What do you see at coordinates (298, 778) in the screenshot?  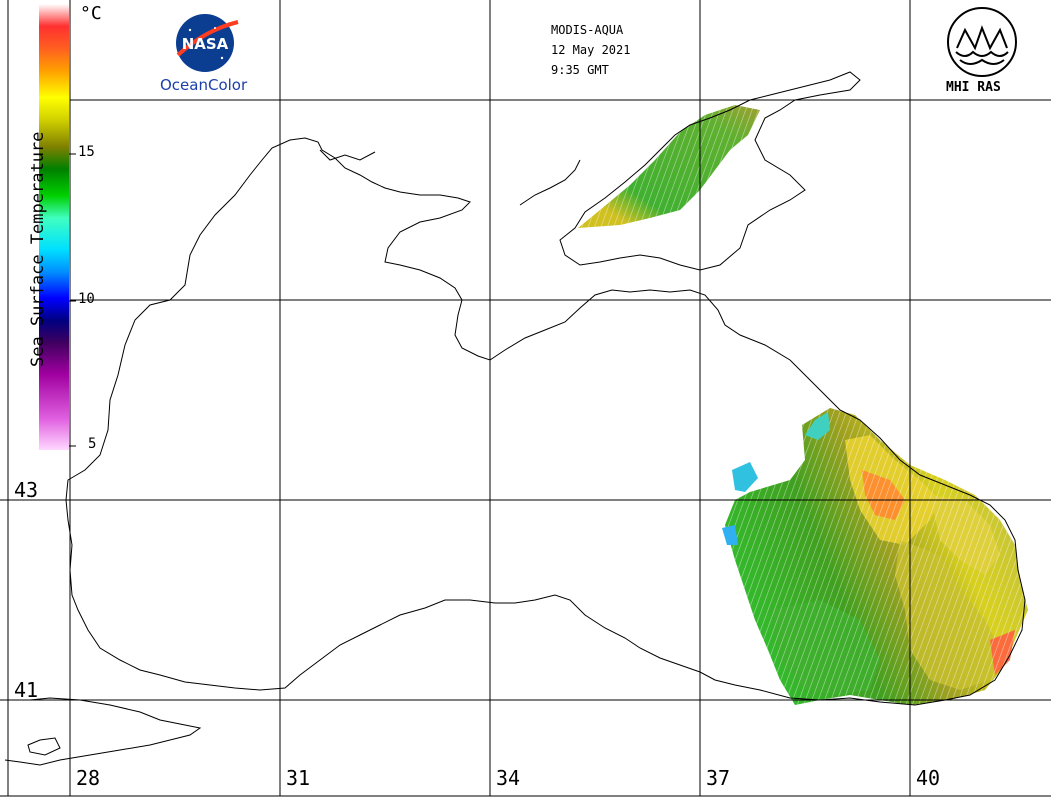 I see `lon-label-31: 31` at bounding box center [298, 778].